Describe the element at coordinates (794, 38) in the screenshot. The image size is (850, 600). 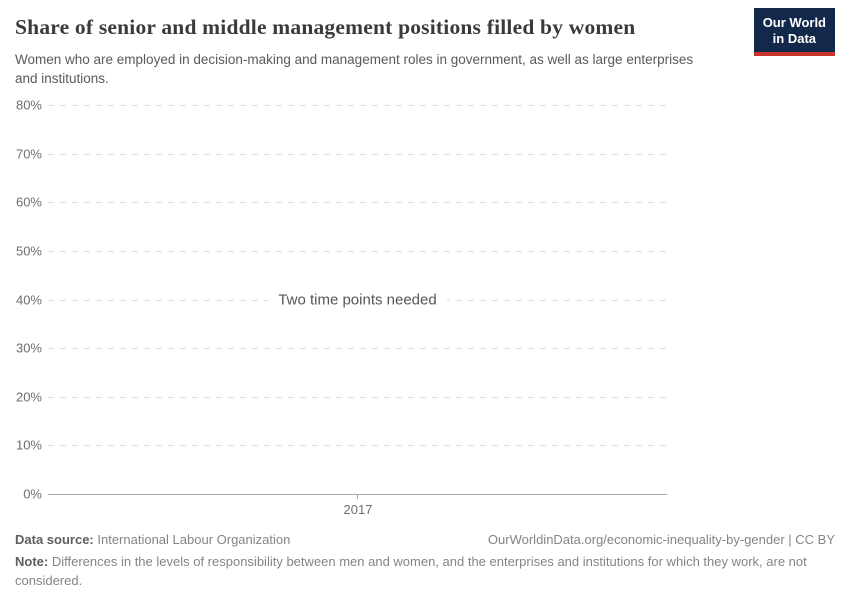
I see `owid-logo-line2: in Data` at that location.